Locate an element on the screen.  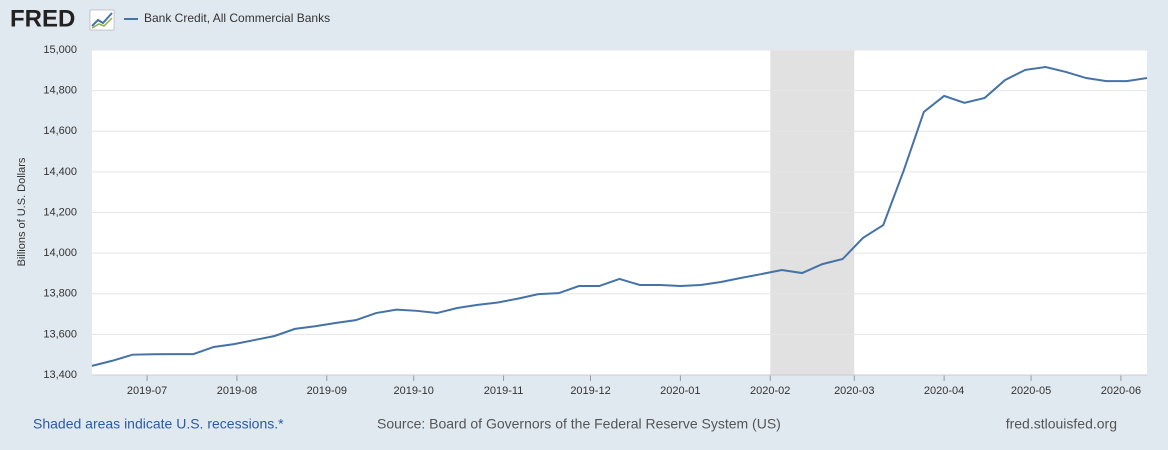
x-tick-label: 2020-04 is located at coordinates (944, 391).